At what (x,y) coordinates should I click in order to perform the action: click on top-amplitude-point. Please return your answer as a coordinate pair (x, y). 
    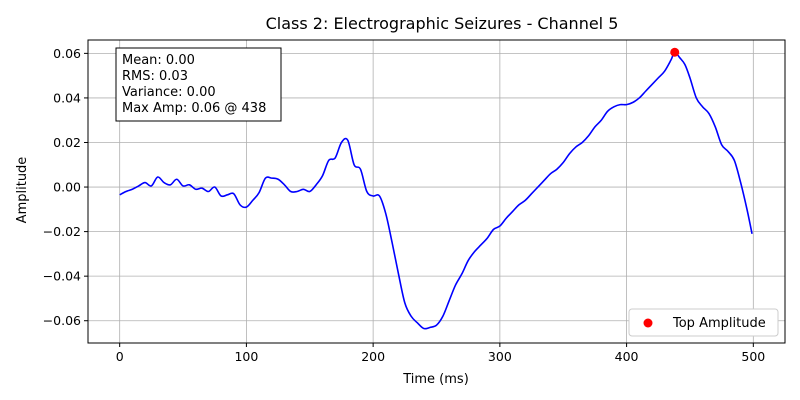
    Looking at the image, I should click on (675, 52).